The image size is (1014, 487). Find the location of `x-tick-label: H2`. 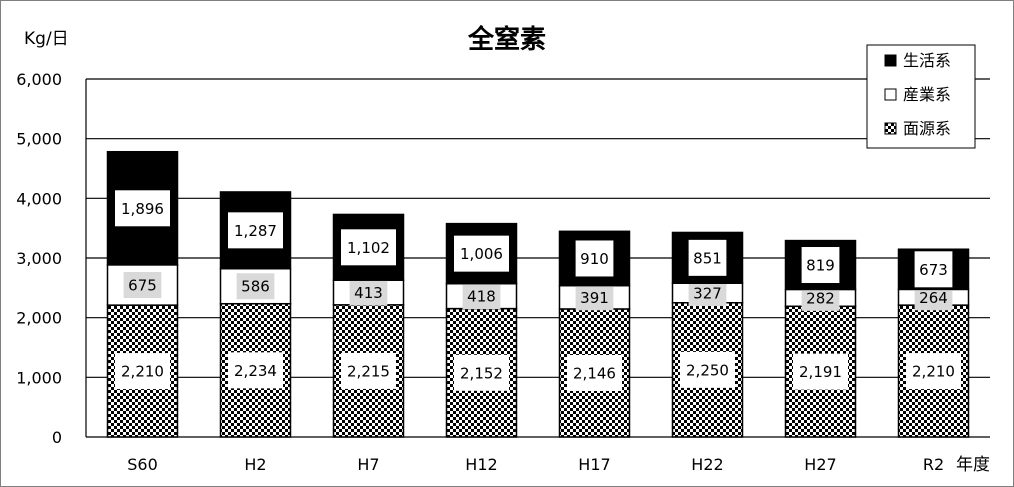

x-tick-label: H2 is located at coordinates (255, 464).